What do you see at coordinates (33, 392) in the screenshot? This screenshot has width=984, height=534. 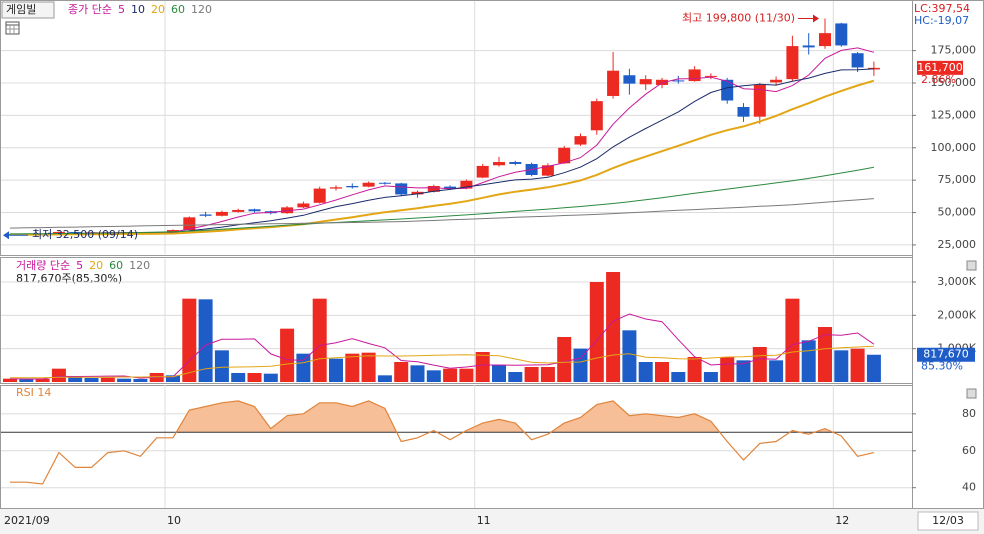 I see `rsi-title: RSI 14` at bounding box center [33, 392].